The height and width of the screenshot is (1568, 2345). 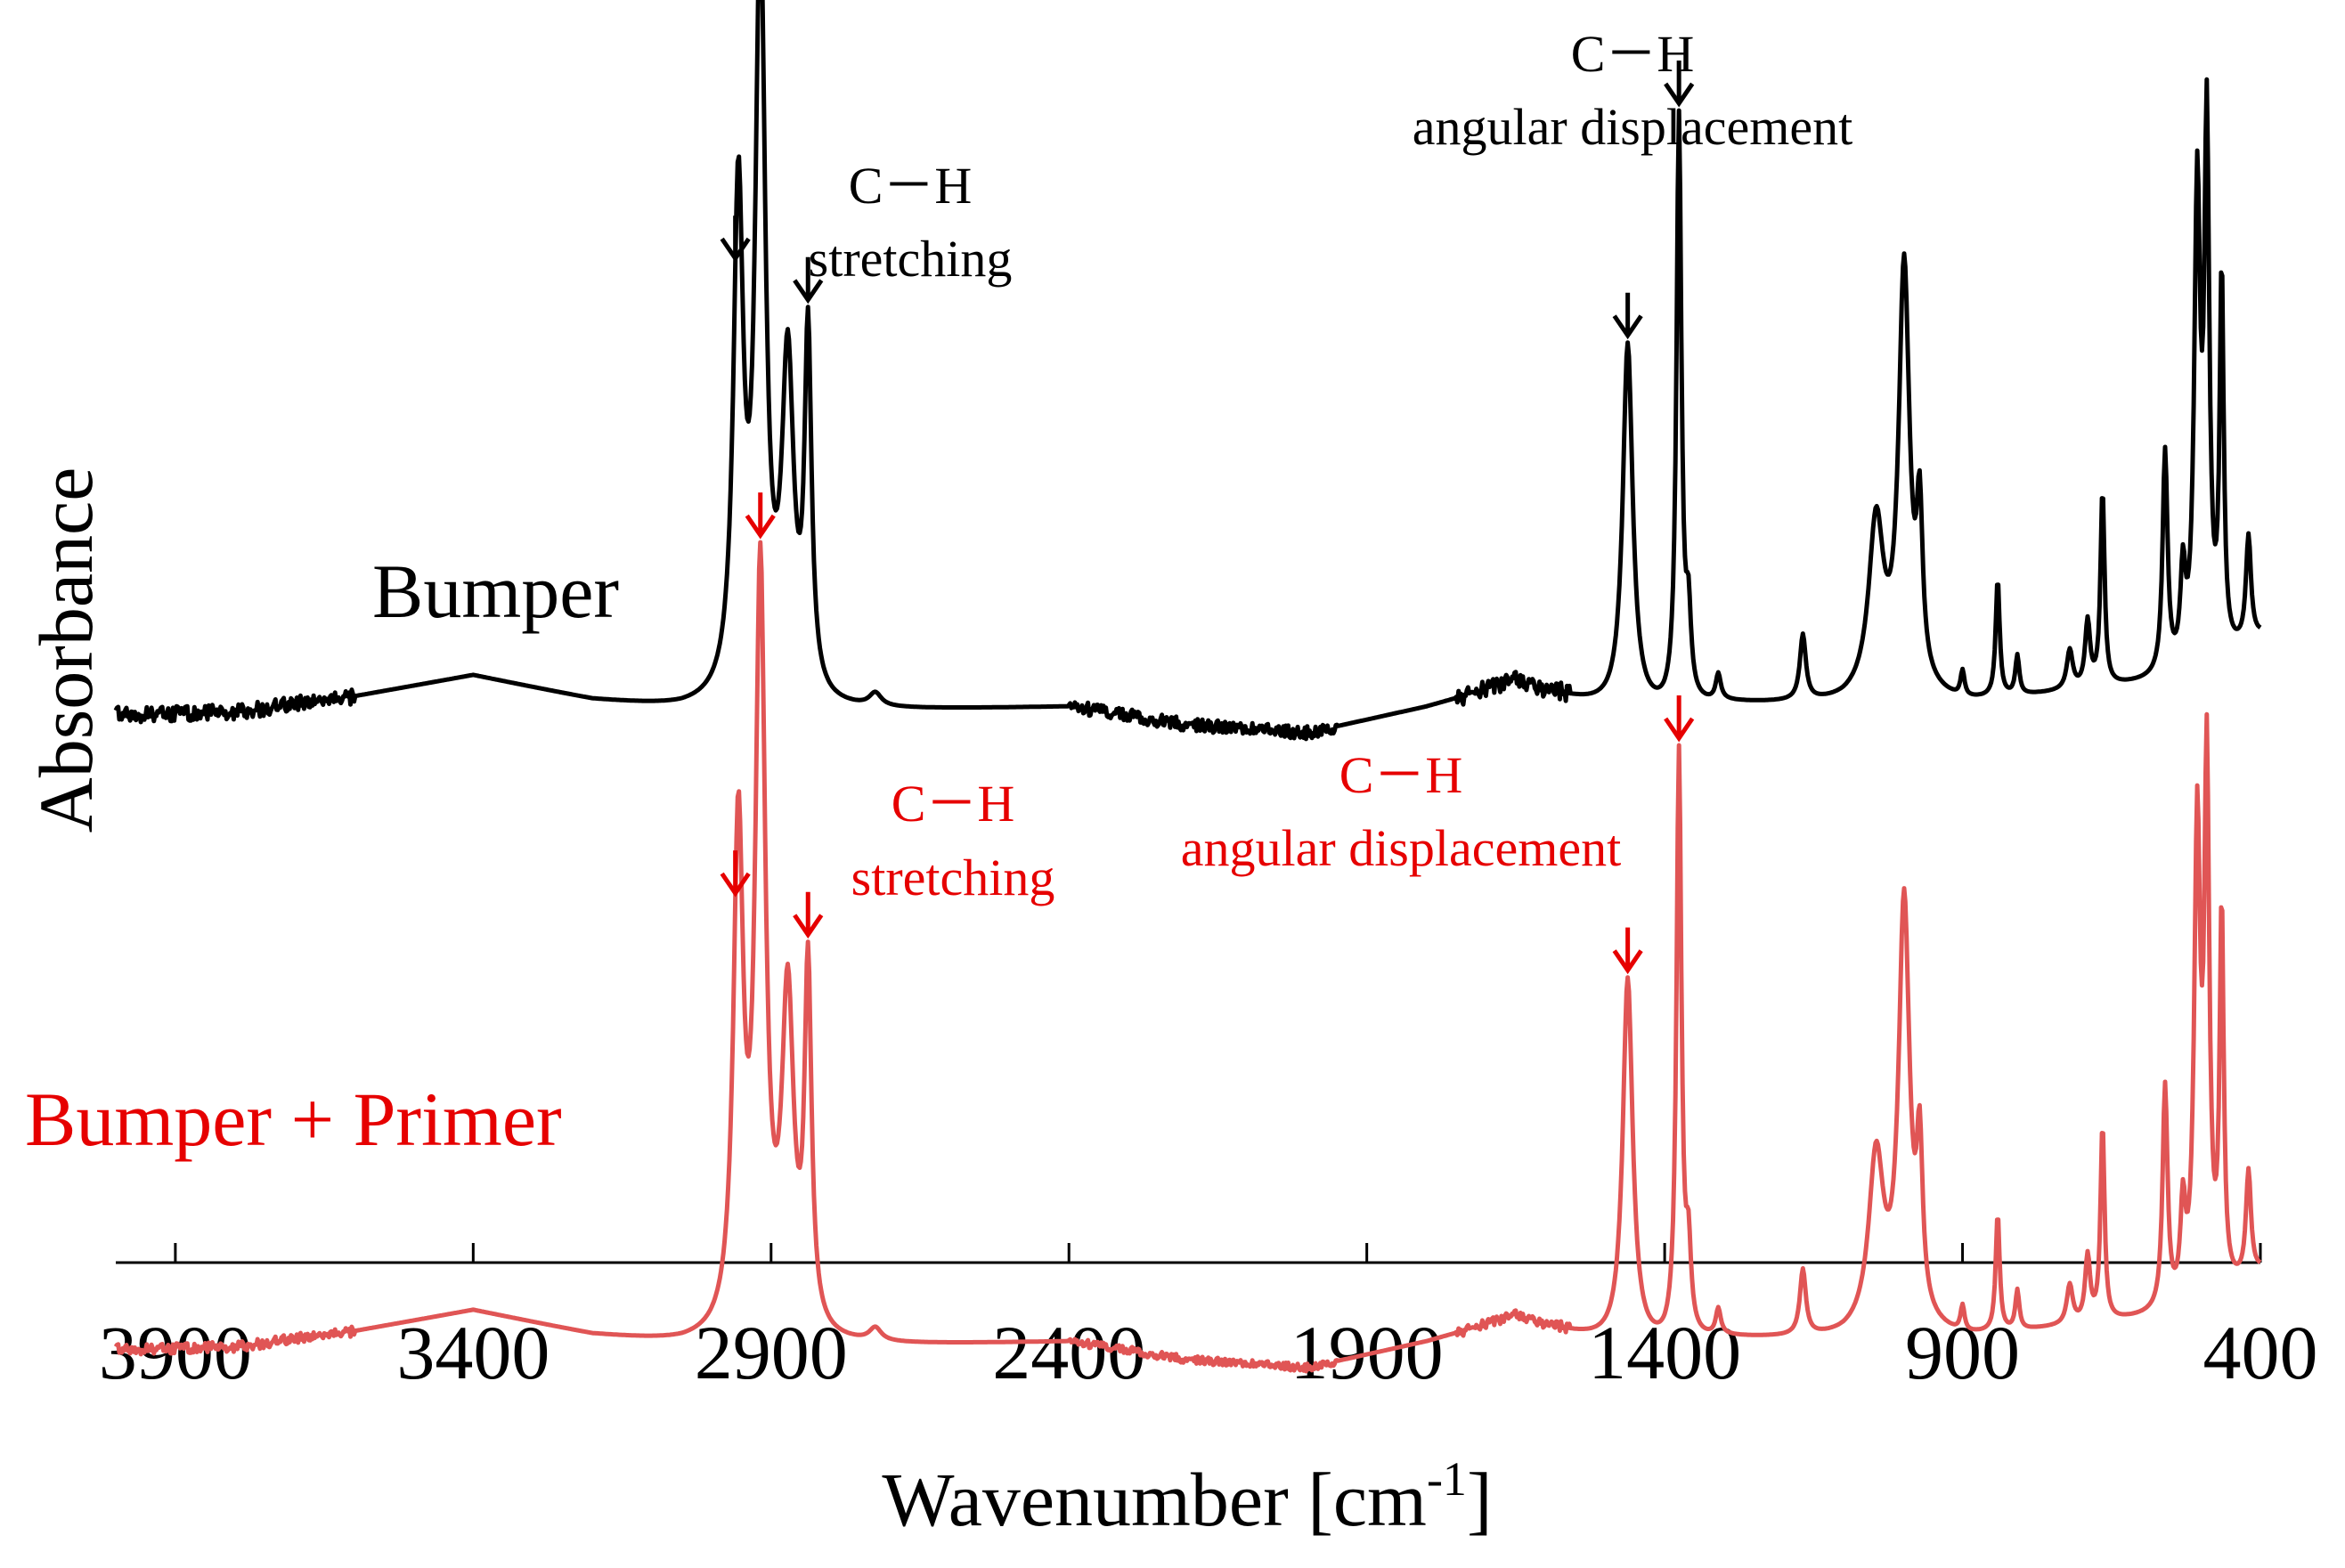 What do you see at coordinates (953, 804) in the screenshot?
I see `annotation-primer-stretch-line1: C－H` at bounding box center [953, 804].